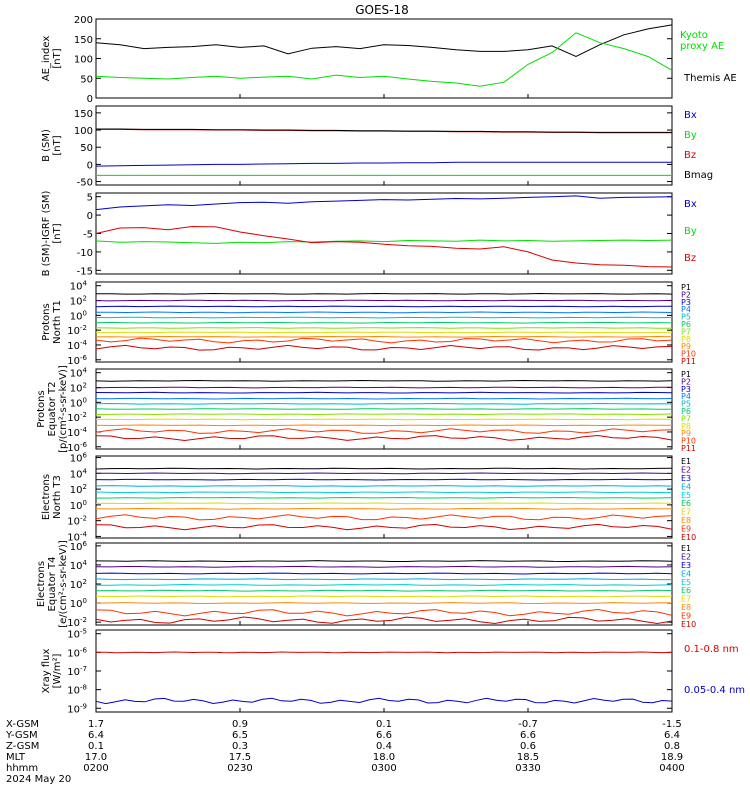 The image size is (750, 800). What do you see at coordinates (46, 321) in the screenshot?
I see `y-axis-label: Protons` at bounding box center [46, 321].